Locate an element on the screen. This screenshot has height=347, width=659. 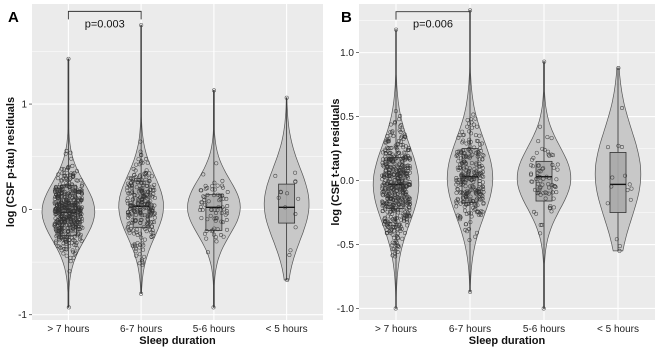
p-value-label: p=0.003 is located at coordinates (105, 24).